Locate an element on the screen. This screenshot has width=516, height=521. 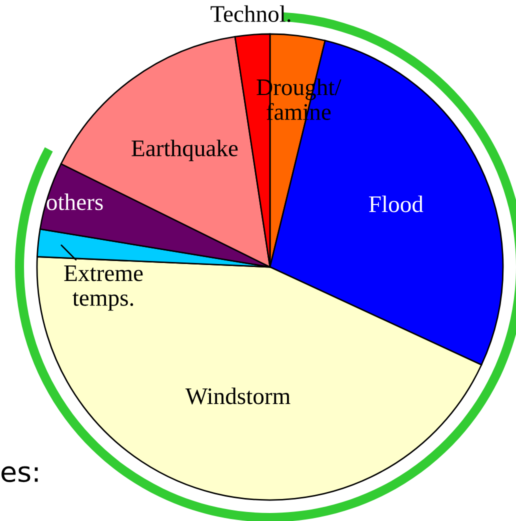
slice-label: Windstorm is located at coordinates (237, 396).